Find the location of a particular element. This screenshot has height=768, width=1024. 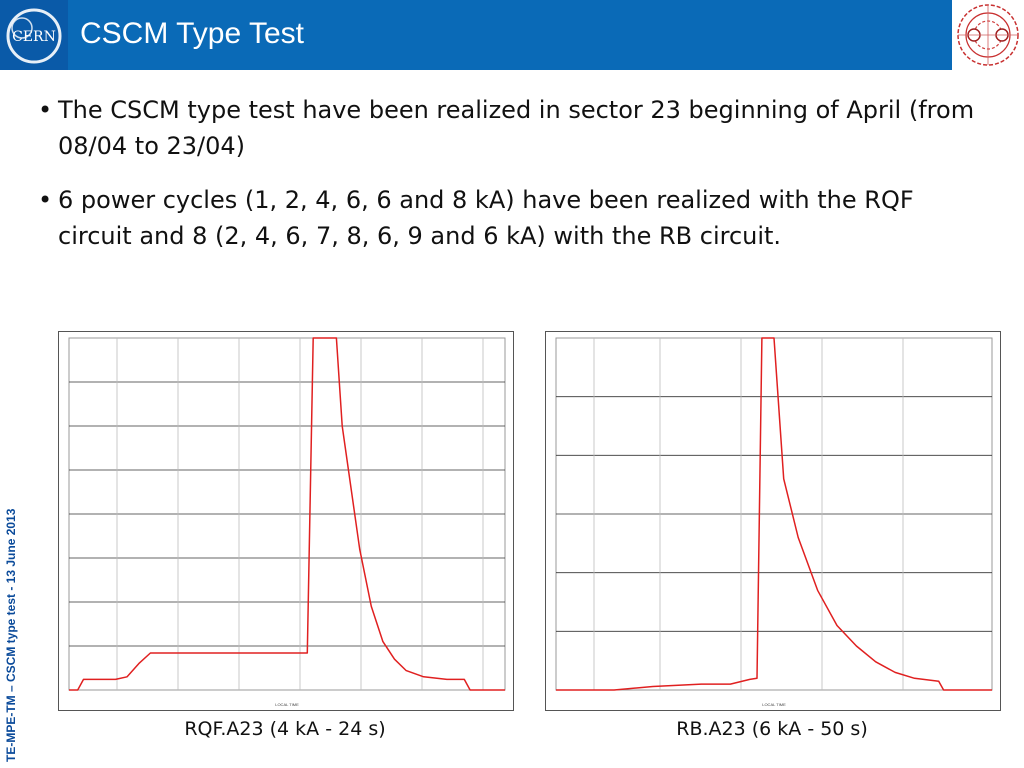

cern-logo-text: CERN is located at coordinates (34, 37).